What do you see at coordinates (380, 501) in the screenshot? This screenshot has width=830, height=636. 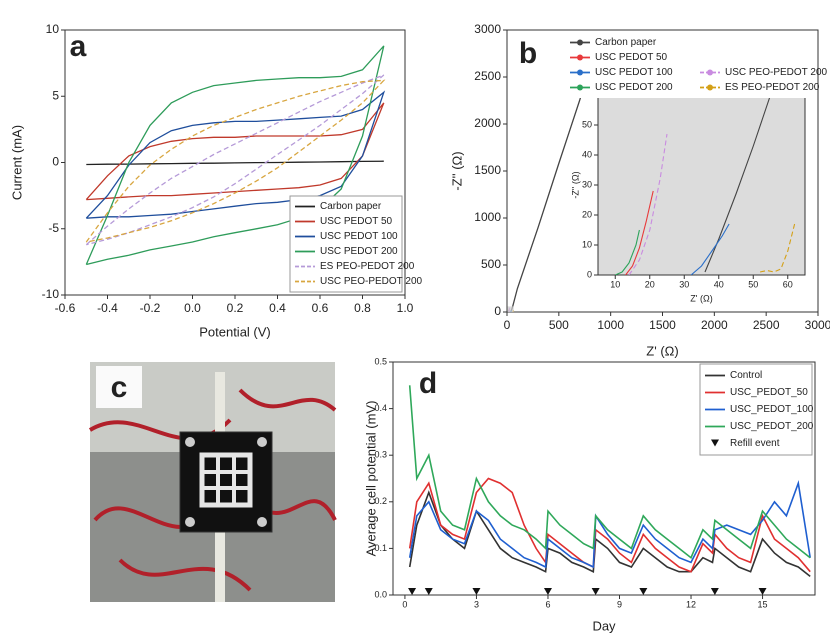 I see `y-tick-label: 0.2` at bounding box center [380, 501].